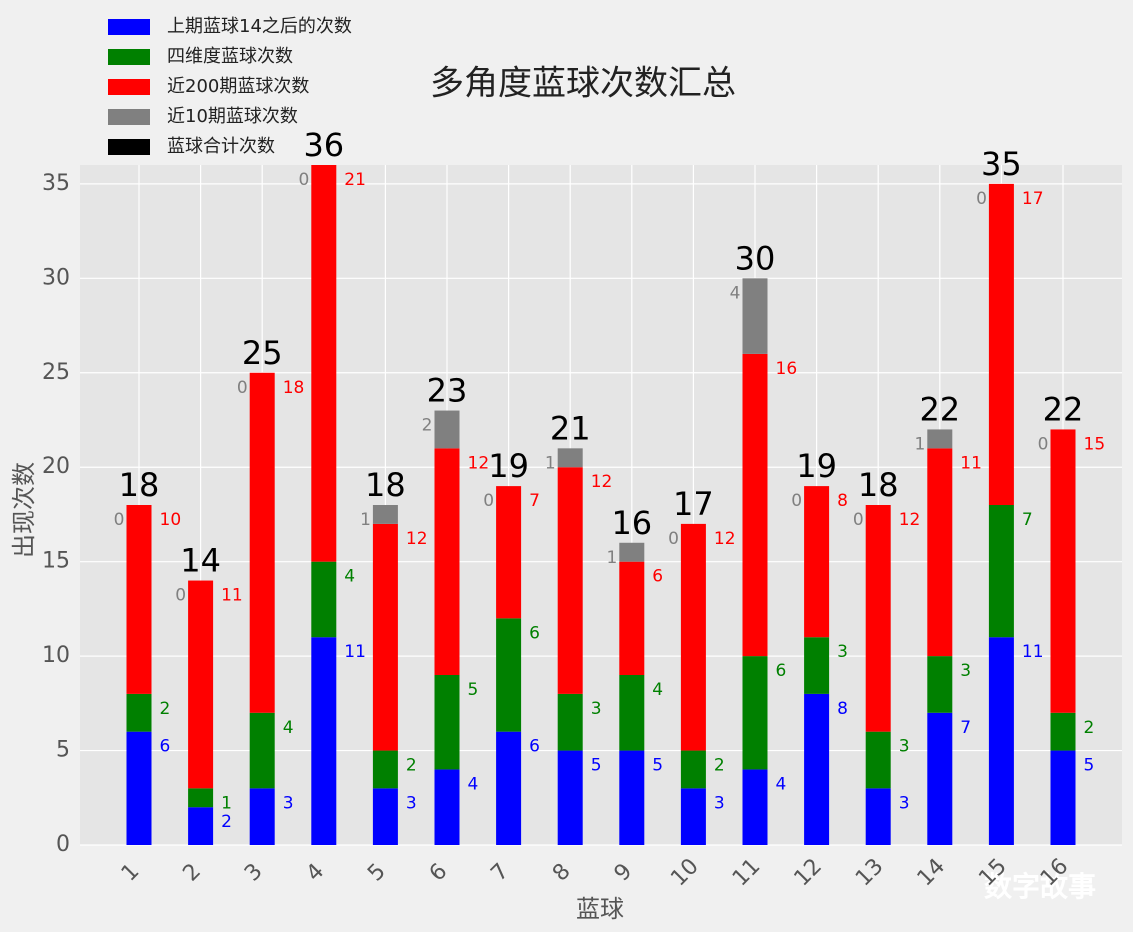 The height and width of the screenshot is (932, 1133). Describe the element at coordinates (200, 561) in the screenshot. I see `total-label: 14` at that location.